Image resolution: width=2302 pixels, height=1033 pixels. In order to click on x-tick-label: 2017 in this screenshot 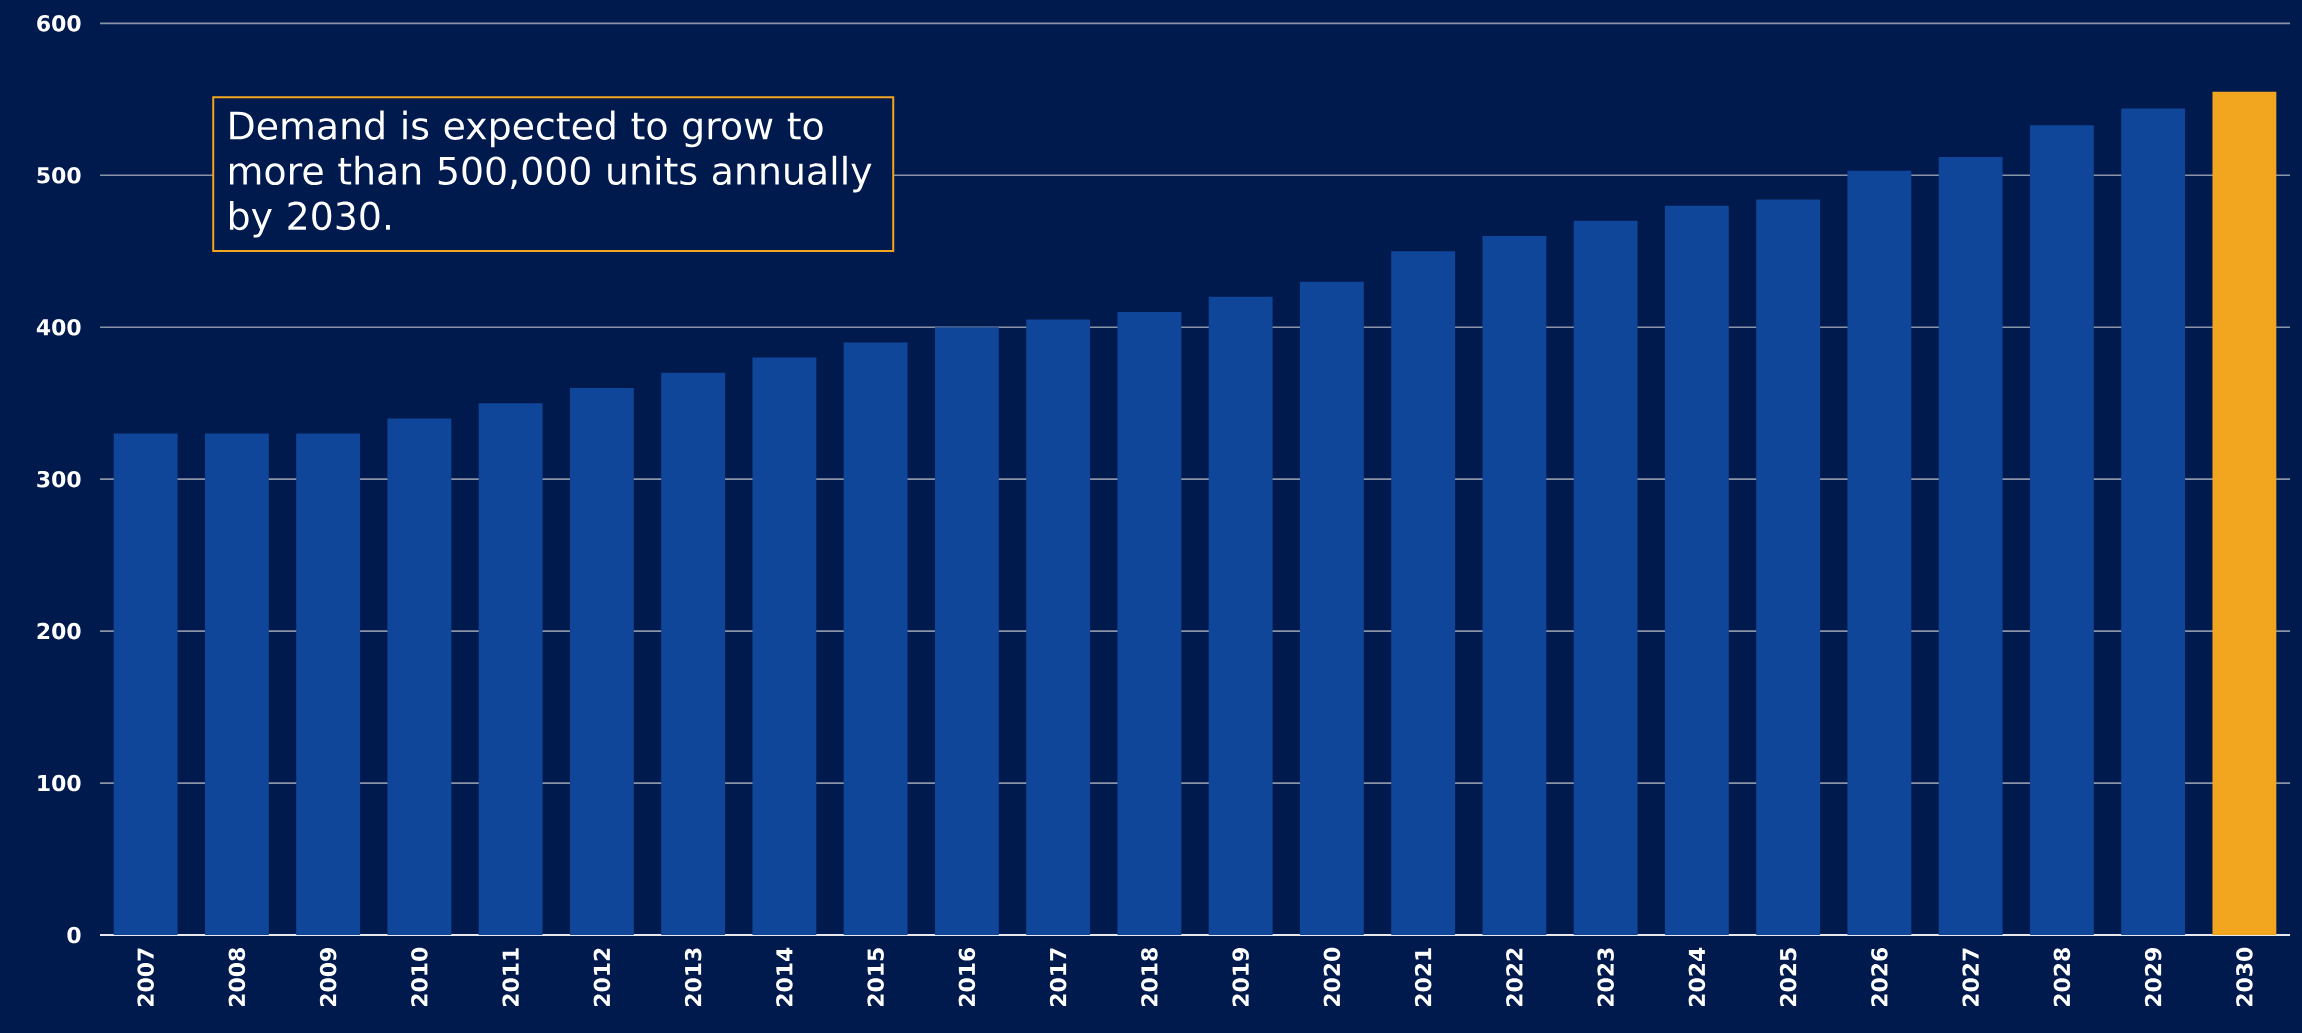, I will do `click(1058, 977)`.